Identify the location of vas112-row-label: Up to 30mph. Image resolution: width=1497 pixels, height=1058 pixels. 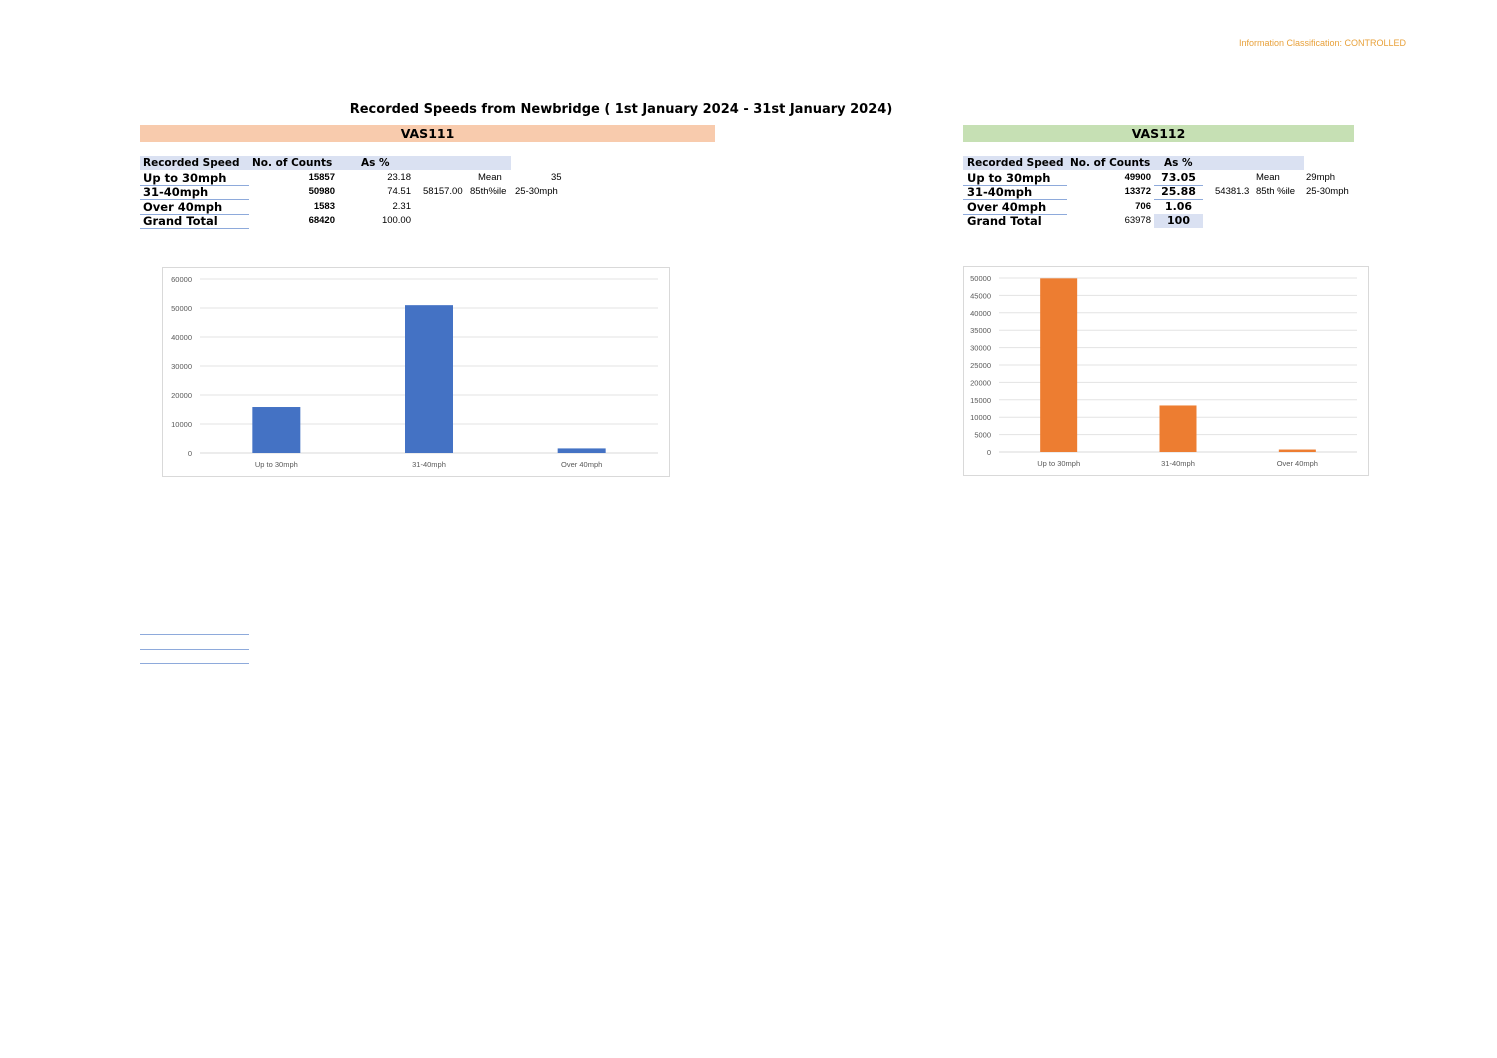
(1015, 178).